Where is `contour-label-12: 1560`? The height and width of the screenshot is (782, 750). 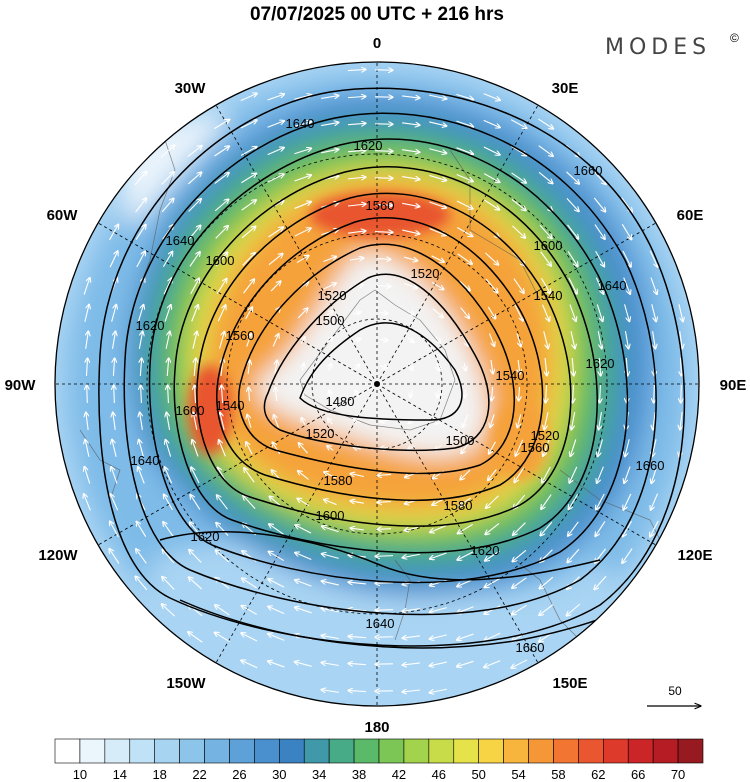
contour-label-12: 1560 is located at coordinates (535, 447).